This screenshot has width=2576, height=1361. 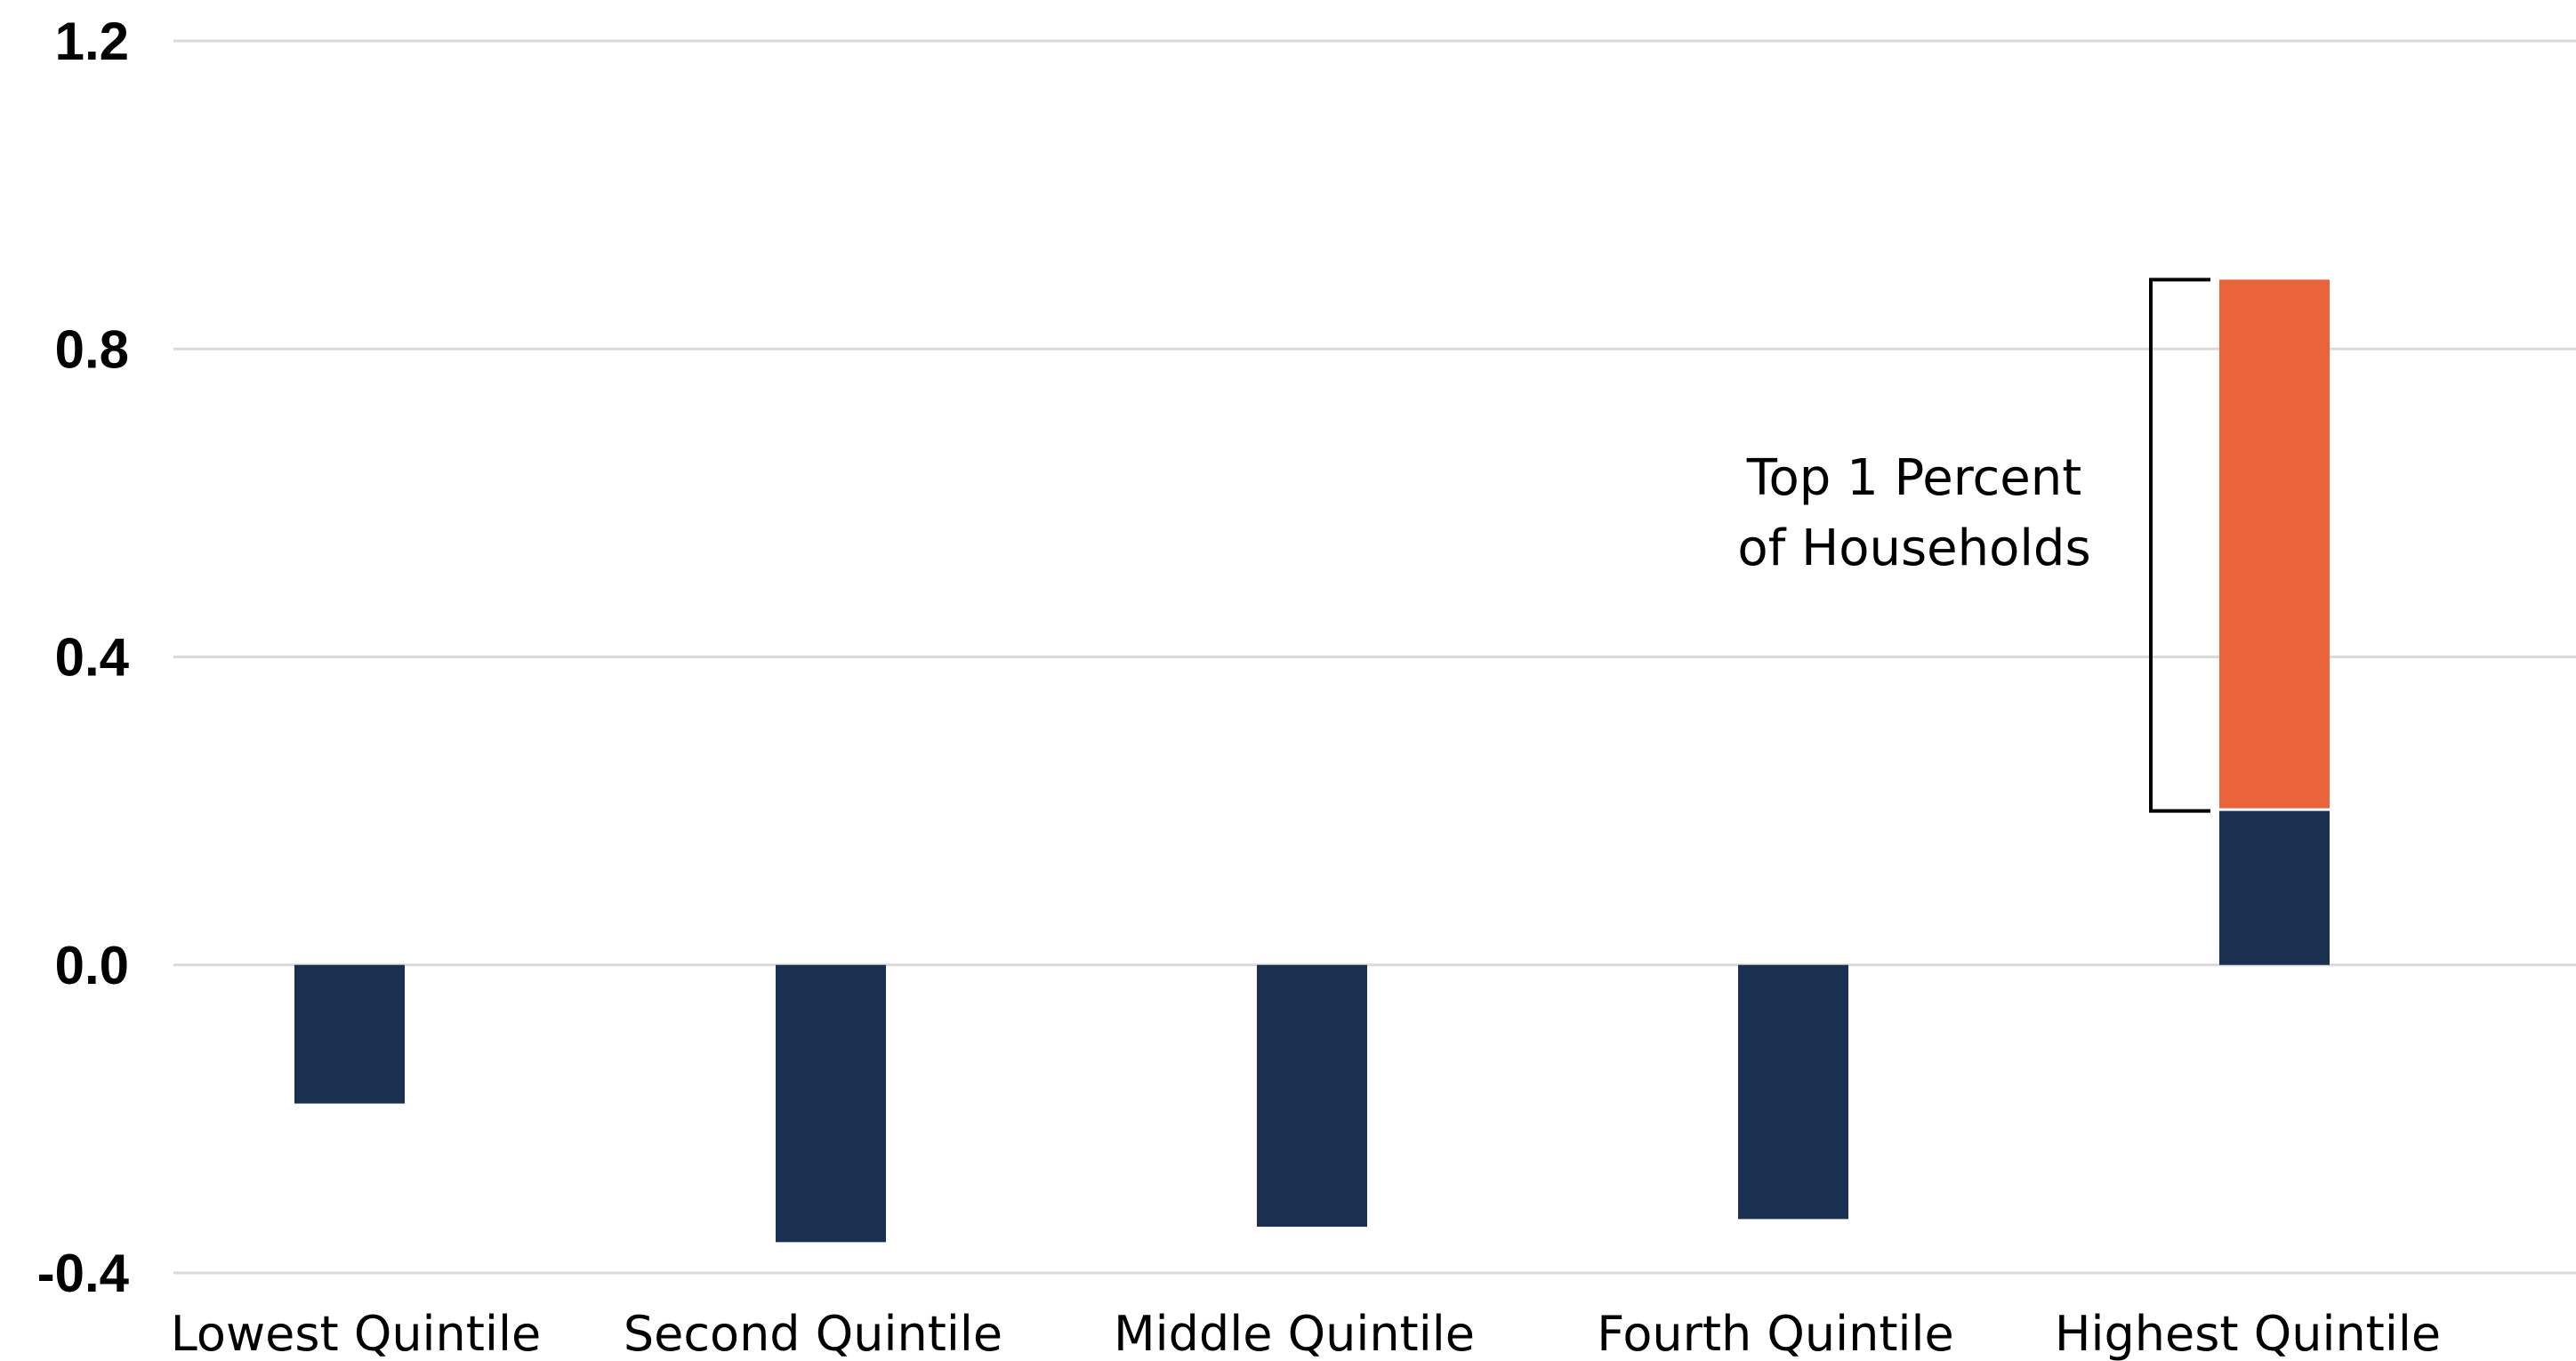 I want to click on y-tick-label: 0.4, so click(x=92, y=658).